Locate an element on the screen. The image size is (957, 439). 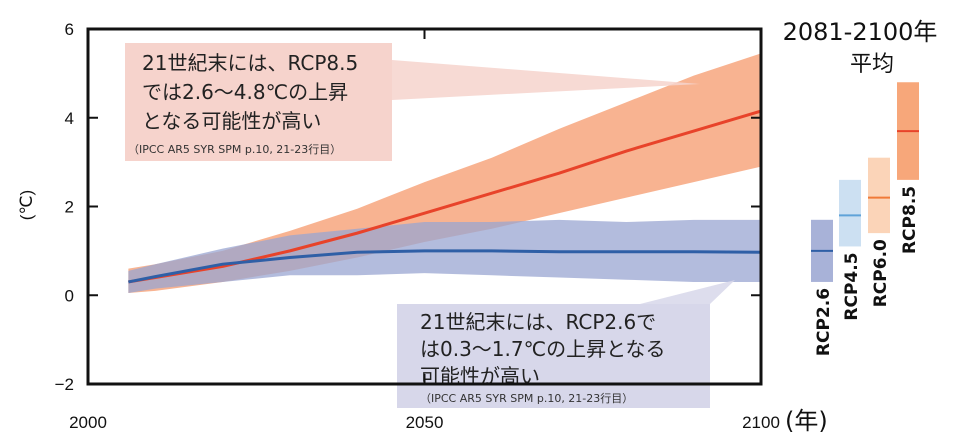
rcp85-note-line-1: 21世紀末には、RCP8.5 is located at coordinates (250, 63).